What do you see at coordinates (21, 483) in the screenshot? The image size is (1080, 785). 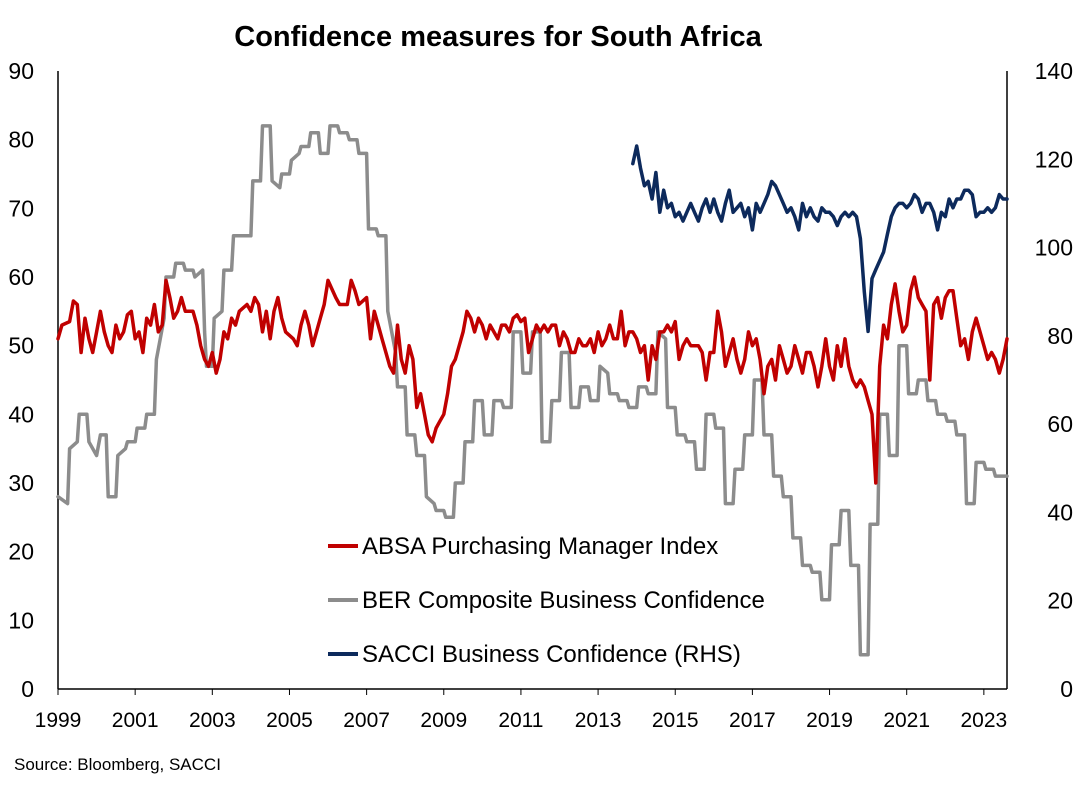 I see `left-tick-label: 30` at bounding box center [21, 483].